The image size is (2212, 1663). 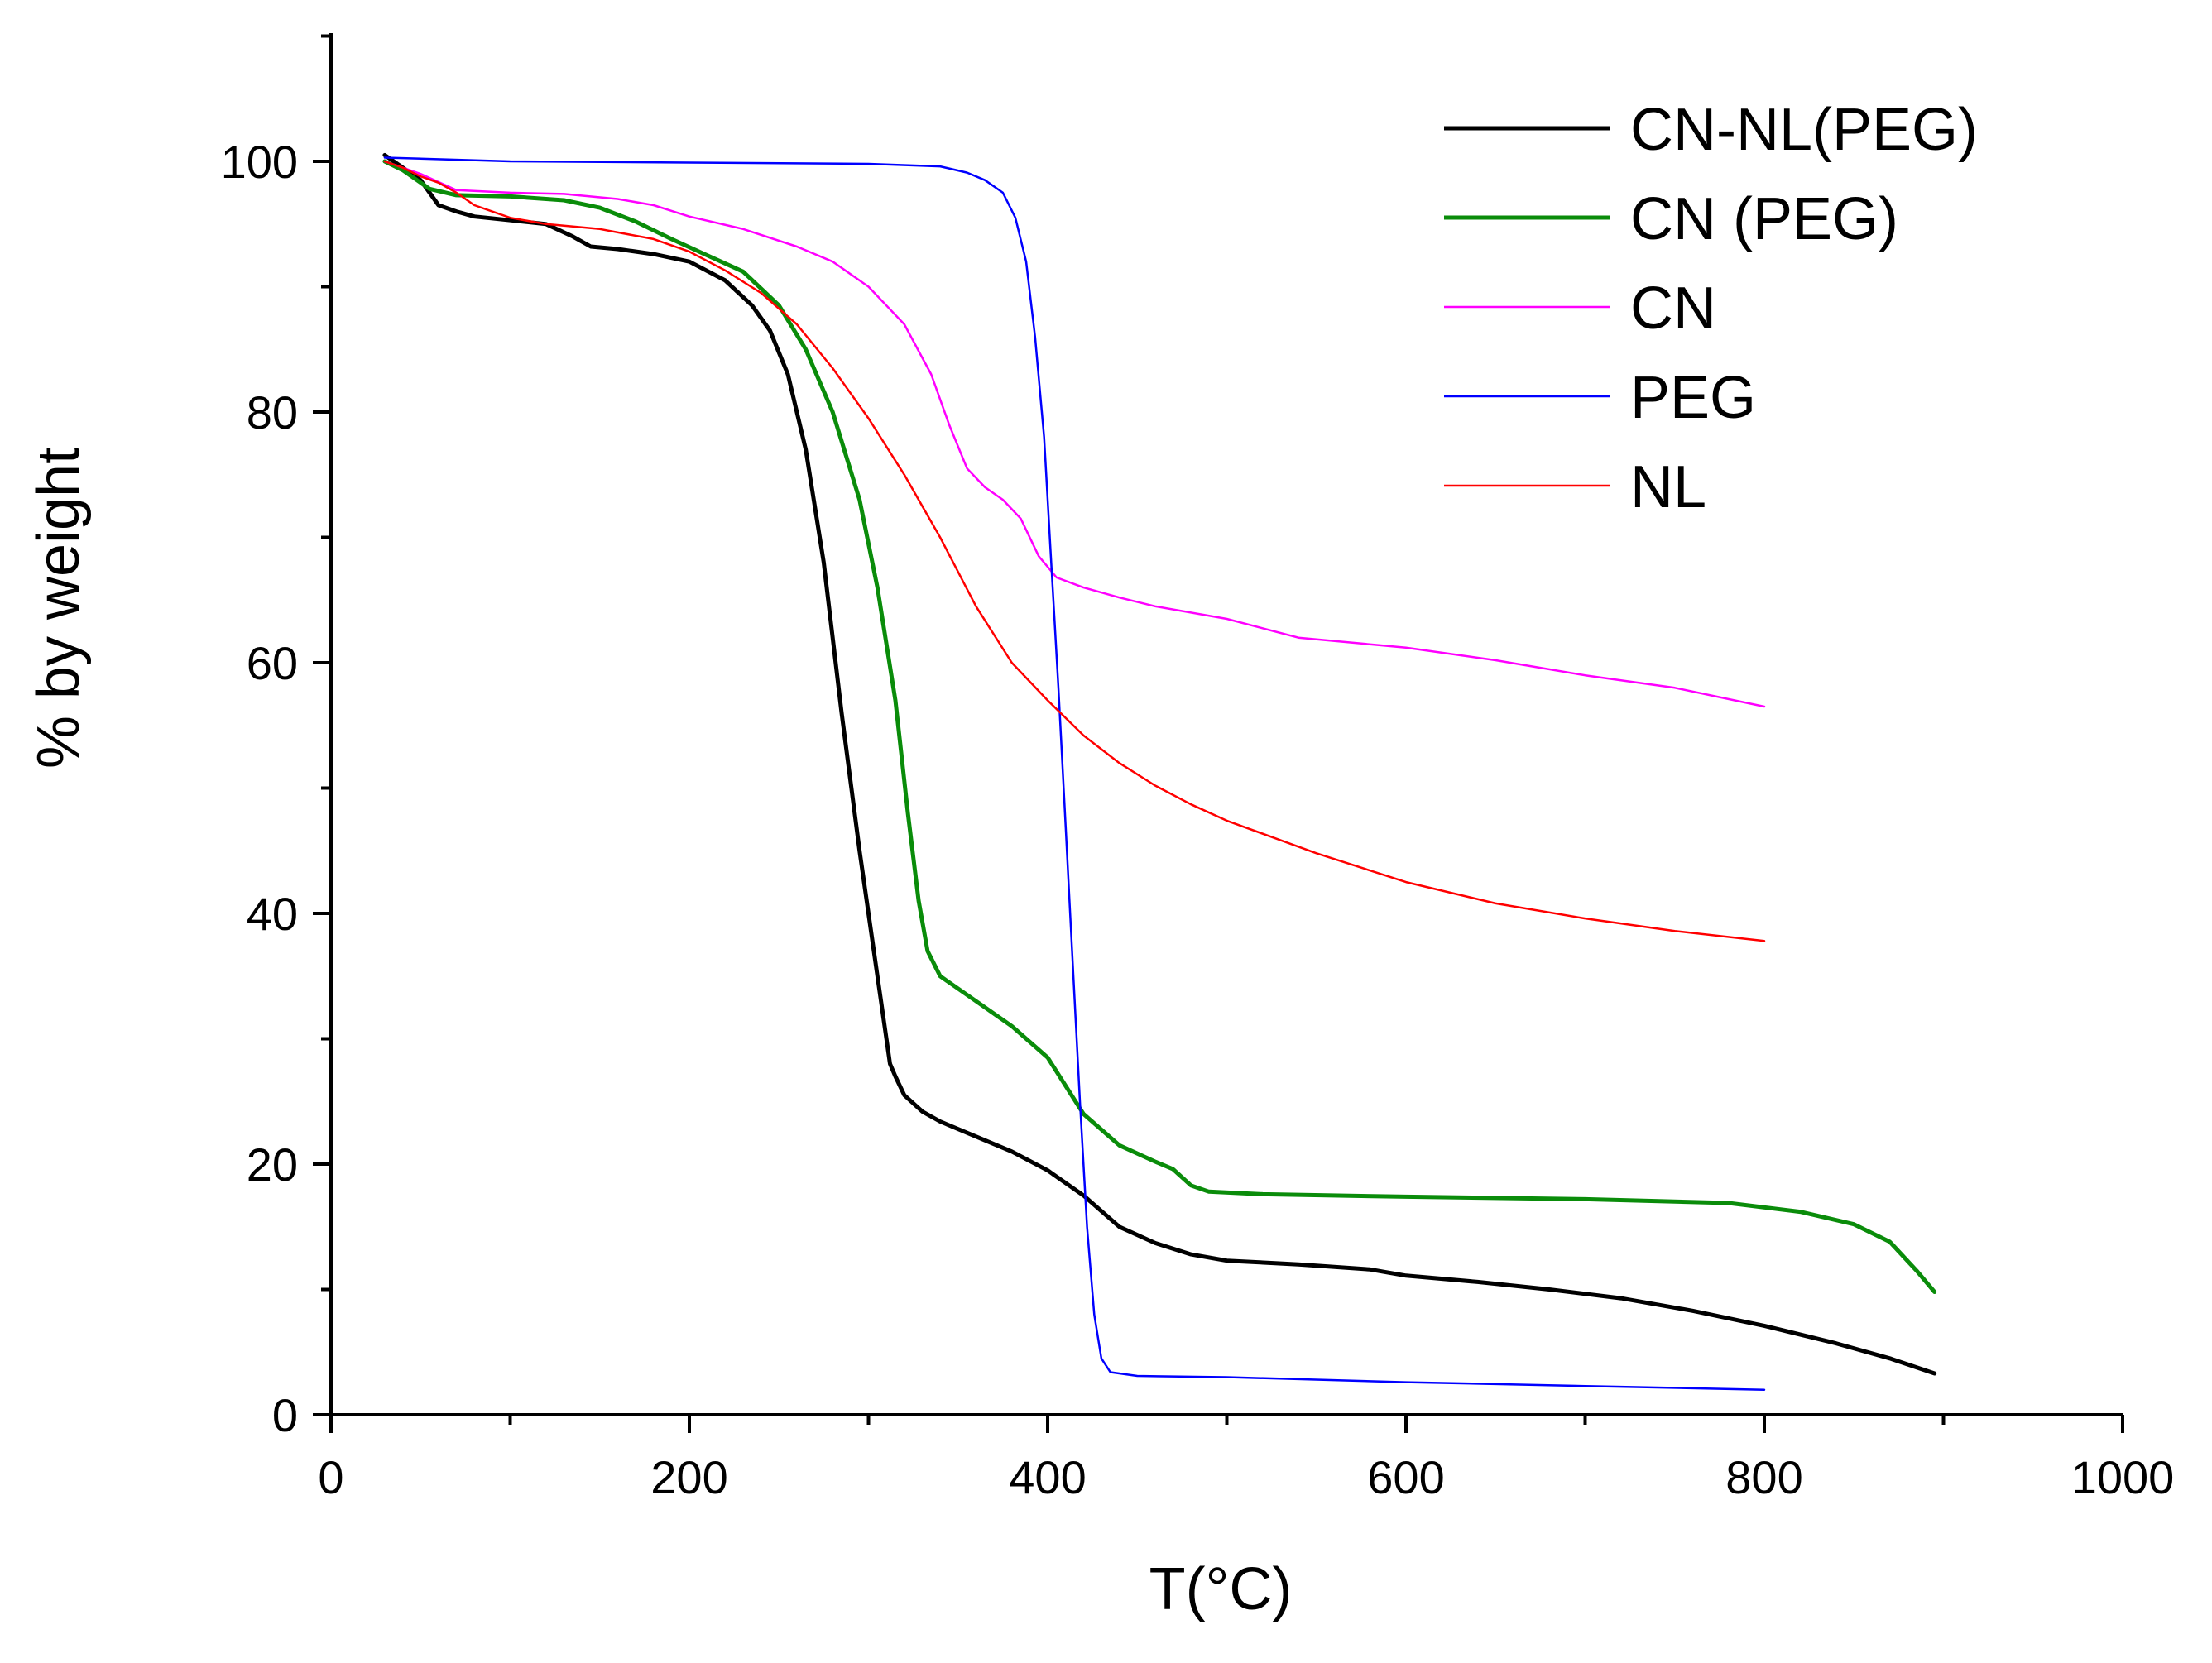 I want to click on y-tick-label: 20, so click(x=272, y=1164).